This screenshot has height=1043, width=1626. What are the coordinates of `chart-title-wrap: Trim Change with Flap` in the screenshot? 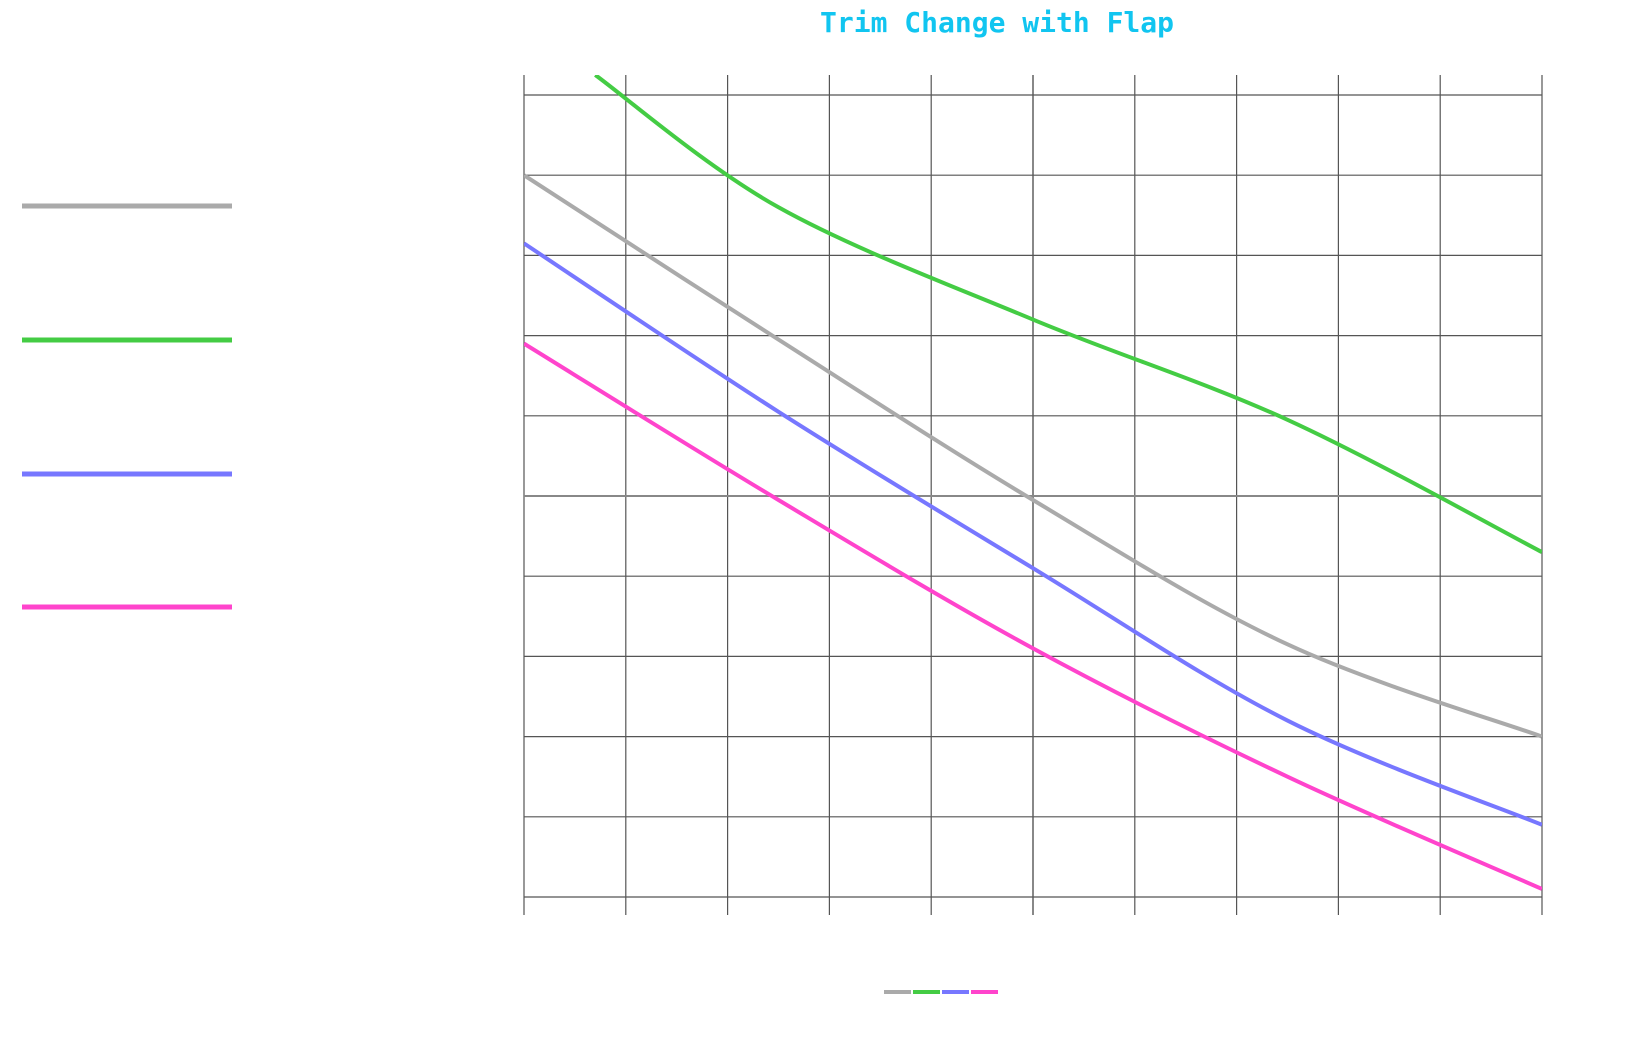 It's located at (1070, 22).